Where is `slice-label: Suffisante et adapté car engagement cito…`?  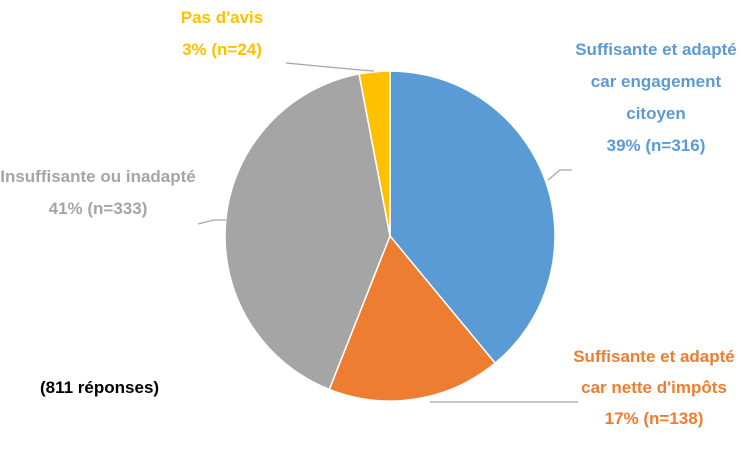 slice-label: Suffisante et adapté car engagement cito… is located at coordinates (656, 98).